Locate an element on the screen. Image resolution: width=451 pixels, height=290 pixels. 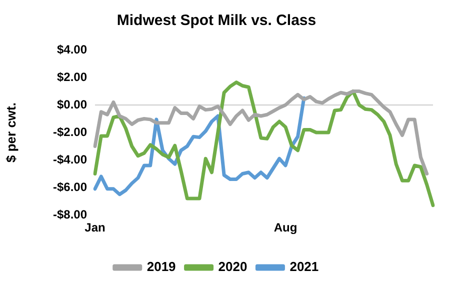
y-tick-label: $0.00 is located at coordinates (72, 104).